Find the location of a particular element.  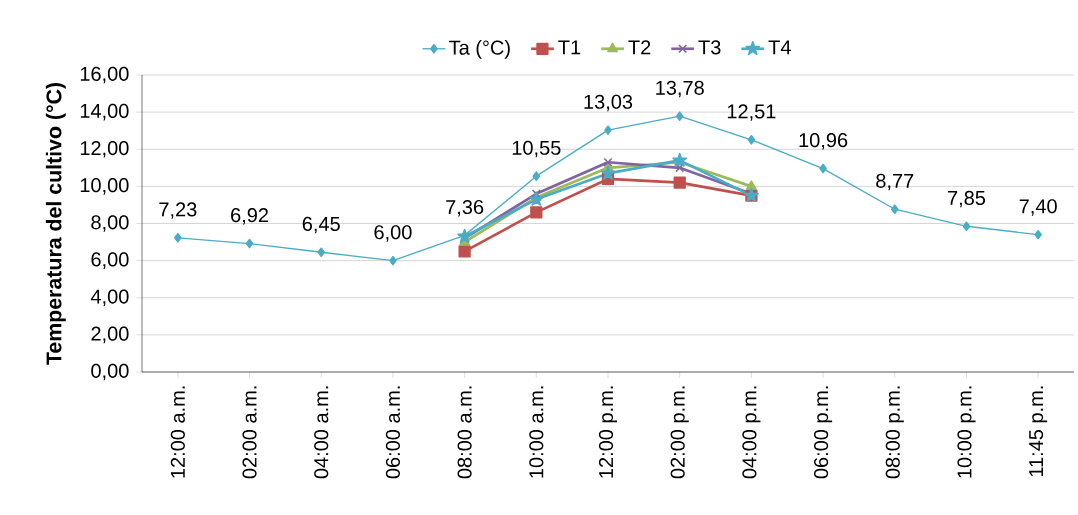

data-label: 7,85 is located at coordinates (967, 199).